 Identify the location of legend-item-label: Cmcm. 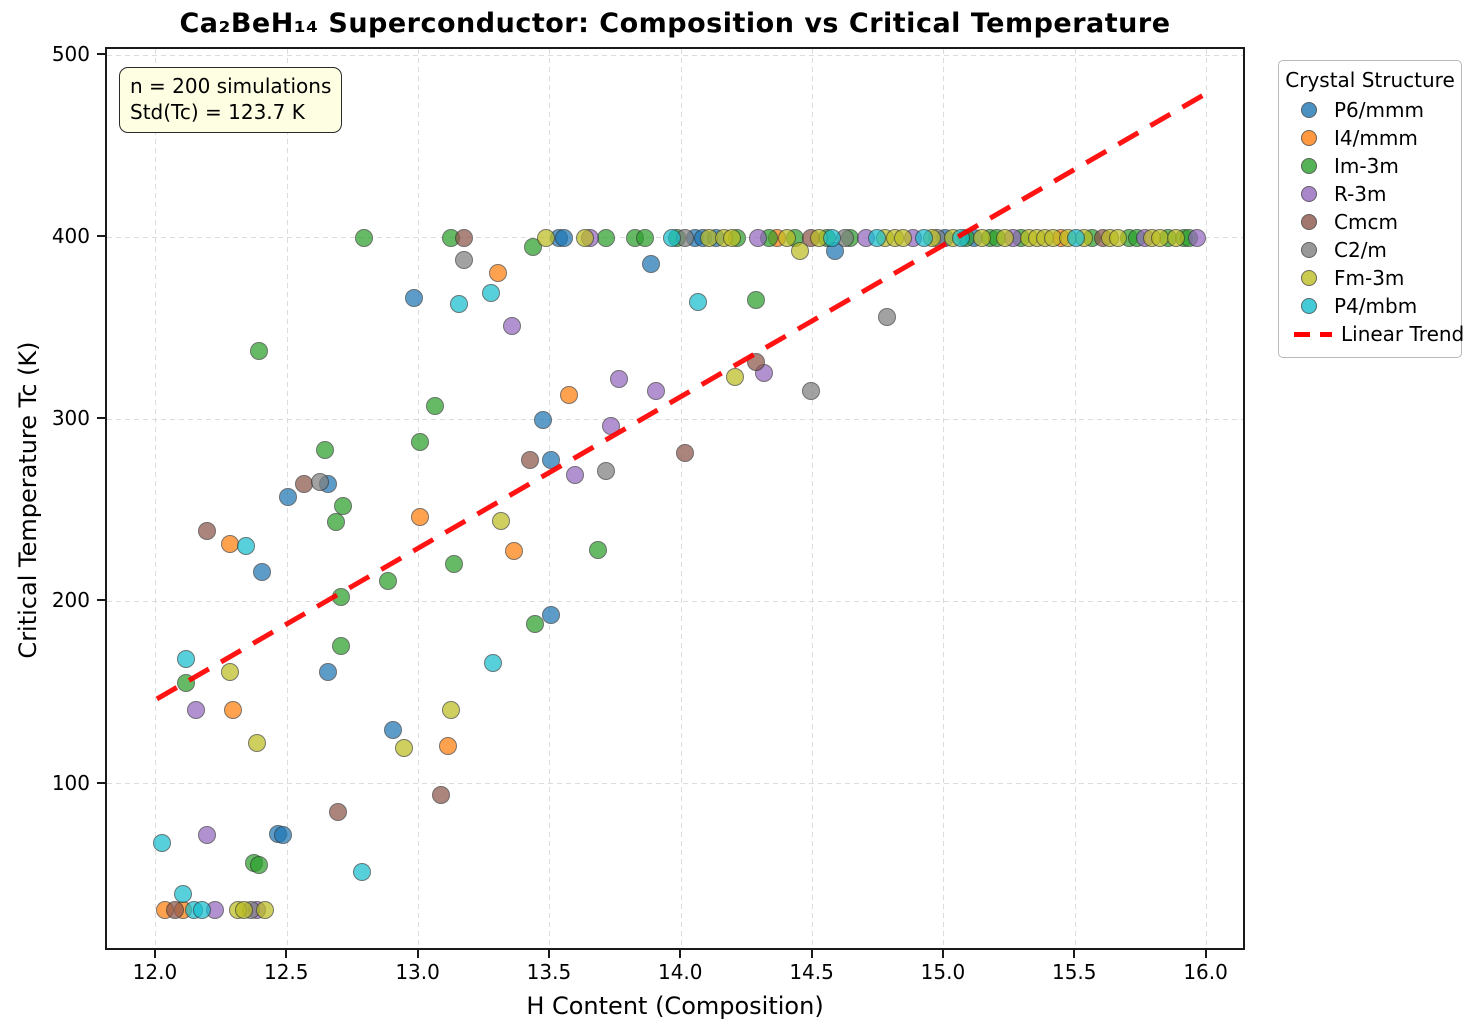
(1366, 222).